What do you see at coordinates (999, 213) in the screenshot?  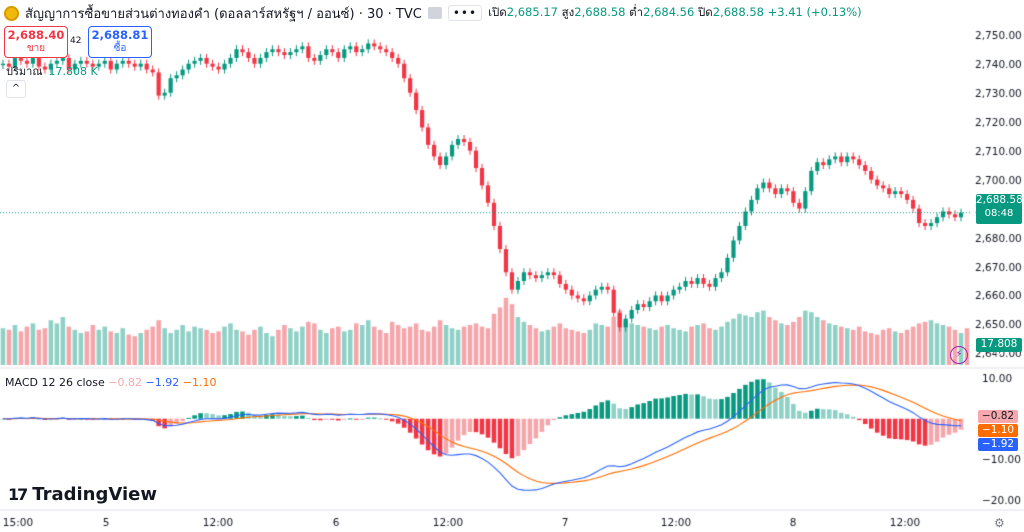 I see `bar-countdown: 08:48` at bounding box center [999, 213].